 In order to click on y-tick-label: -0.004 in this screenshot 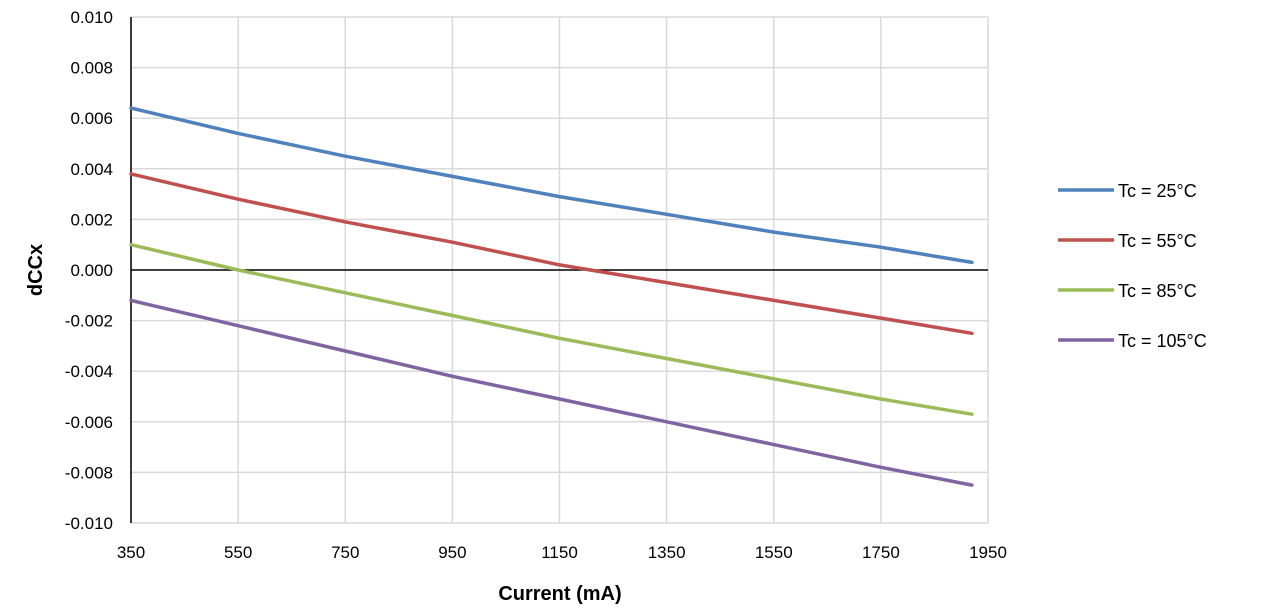, I will do `click(89, 371)`.